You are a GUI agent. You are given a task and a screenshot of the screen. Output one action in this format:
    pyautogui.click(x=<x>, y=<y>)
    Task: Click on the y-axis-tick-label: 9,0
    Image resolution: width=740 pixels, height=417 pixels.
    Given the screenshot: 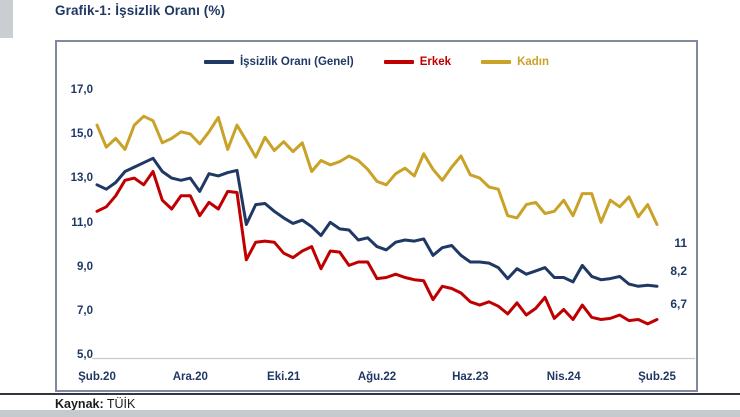 What is the action you would take?
    pyautogui.click(x=85, y=266)
    